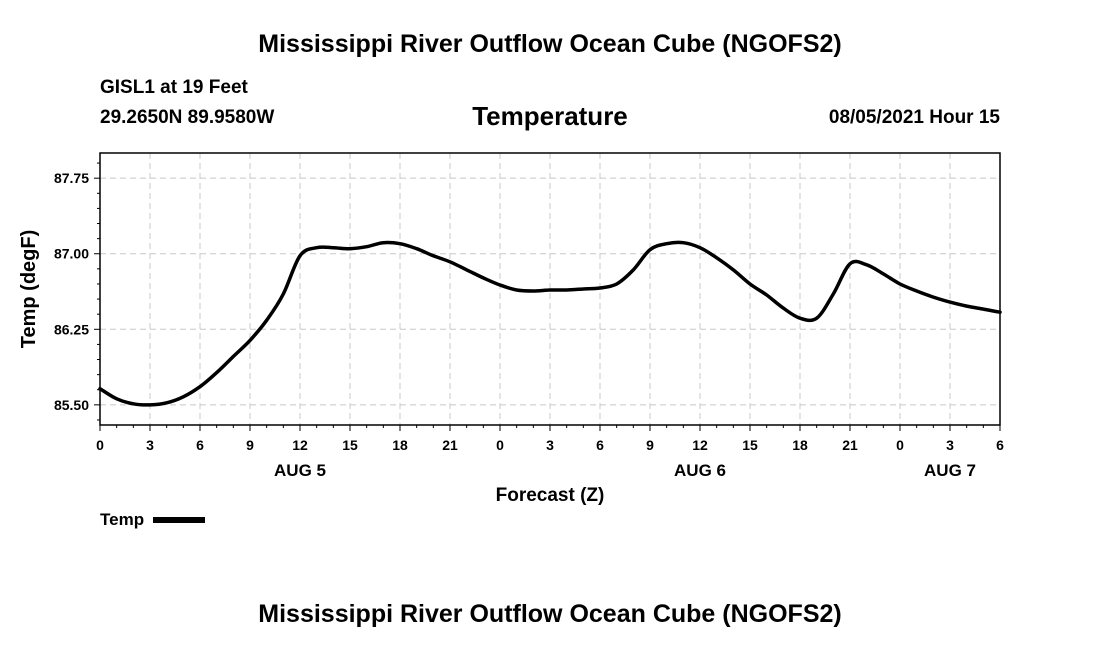  Describe the element at coordinates (77, 291) in the screenshot. I see `y-axis: 85.50 86.25 87.00 87.75` at that location.